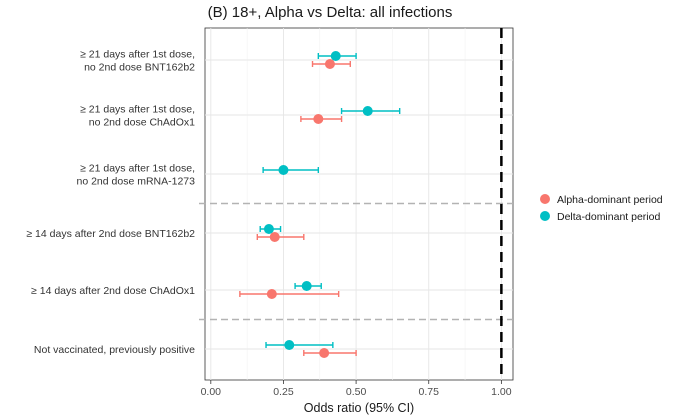  What do you see at coordinates (330, 12) in the screenshot?
I see `chart-title: (B) 18+, Alpha vs Delta: all infections` at bounding box center [330, 12].